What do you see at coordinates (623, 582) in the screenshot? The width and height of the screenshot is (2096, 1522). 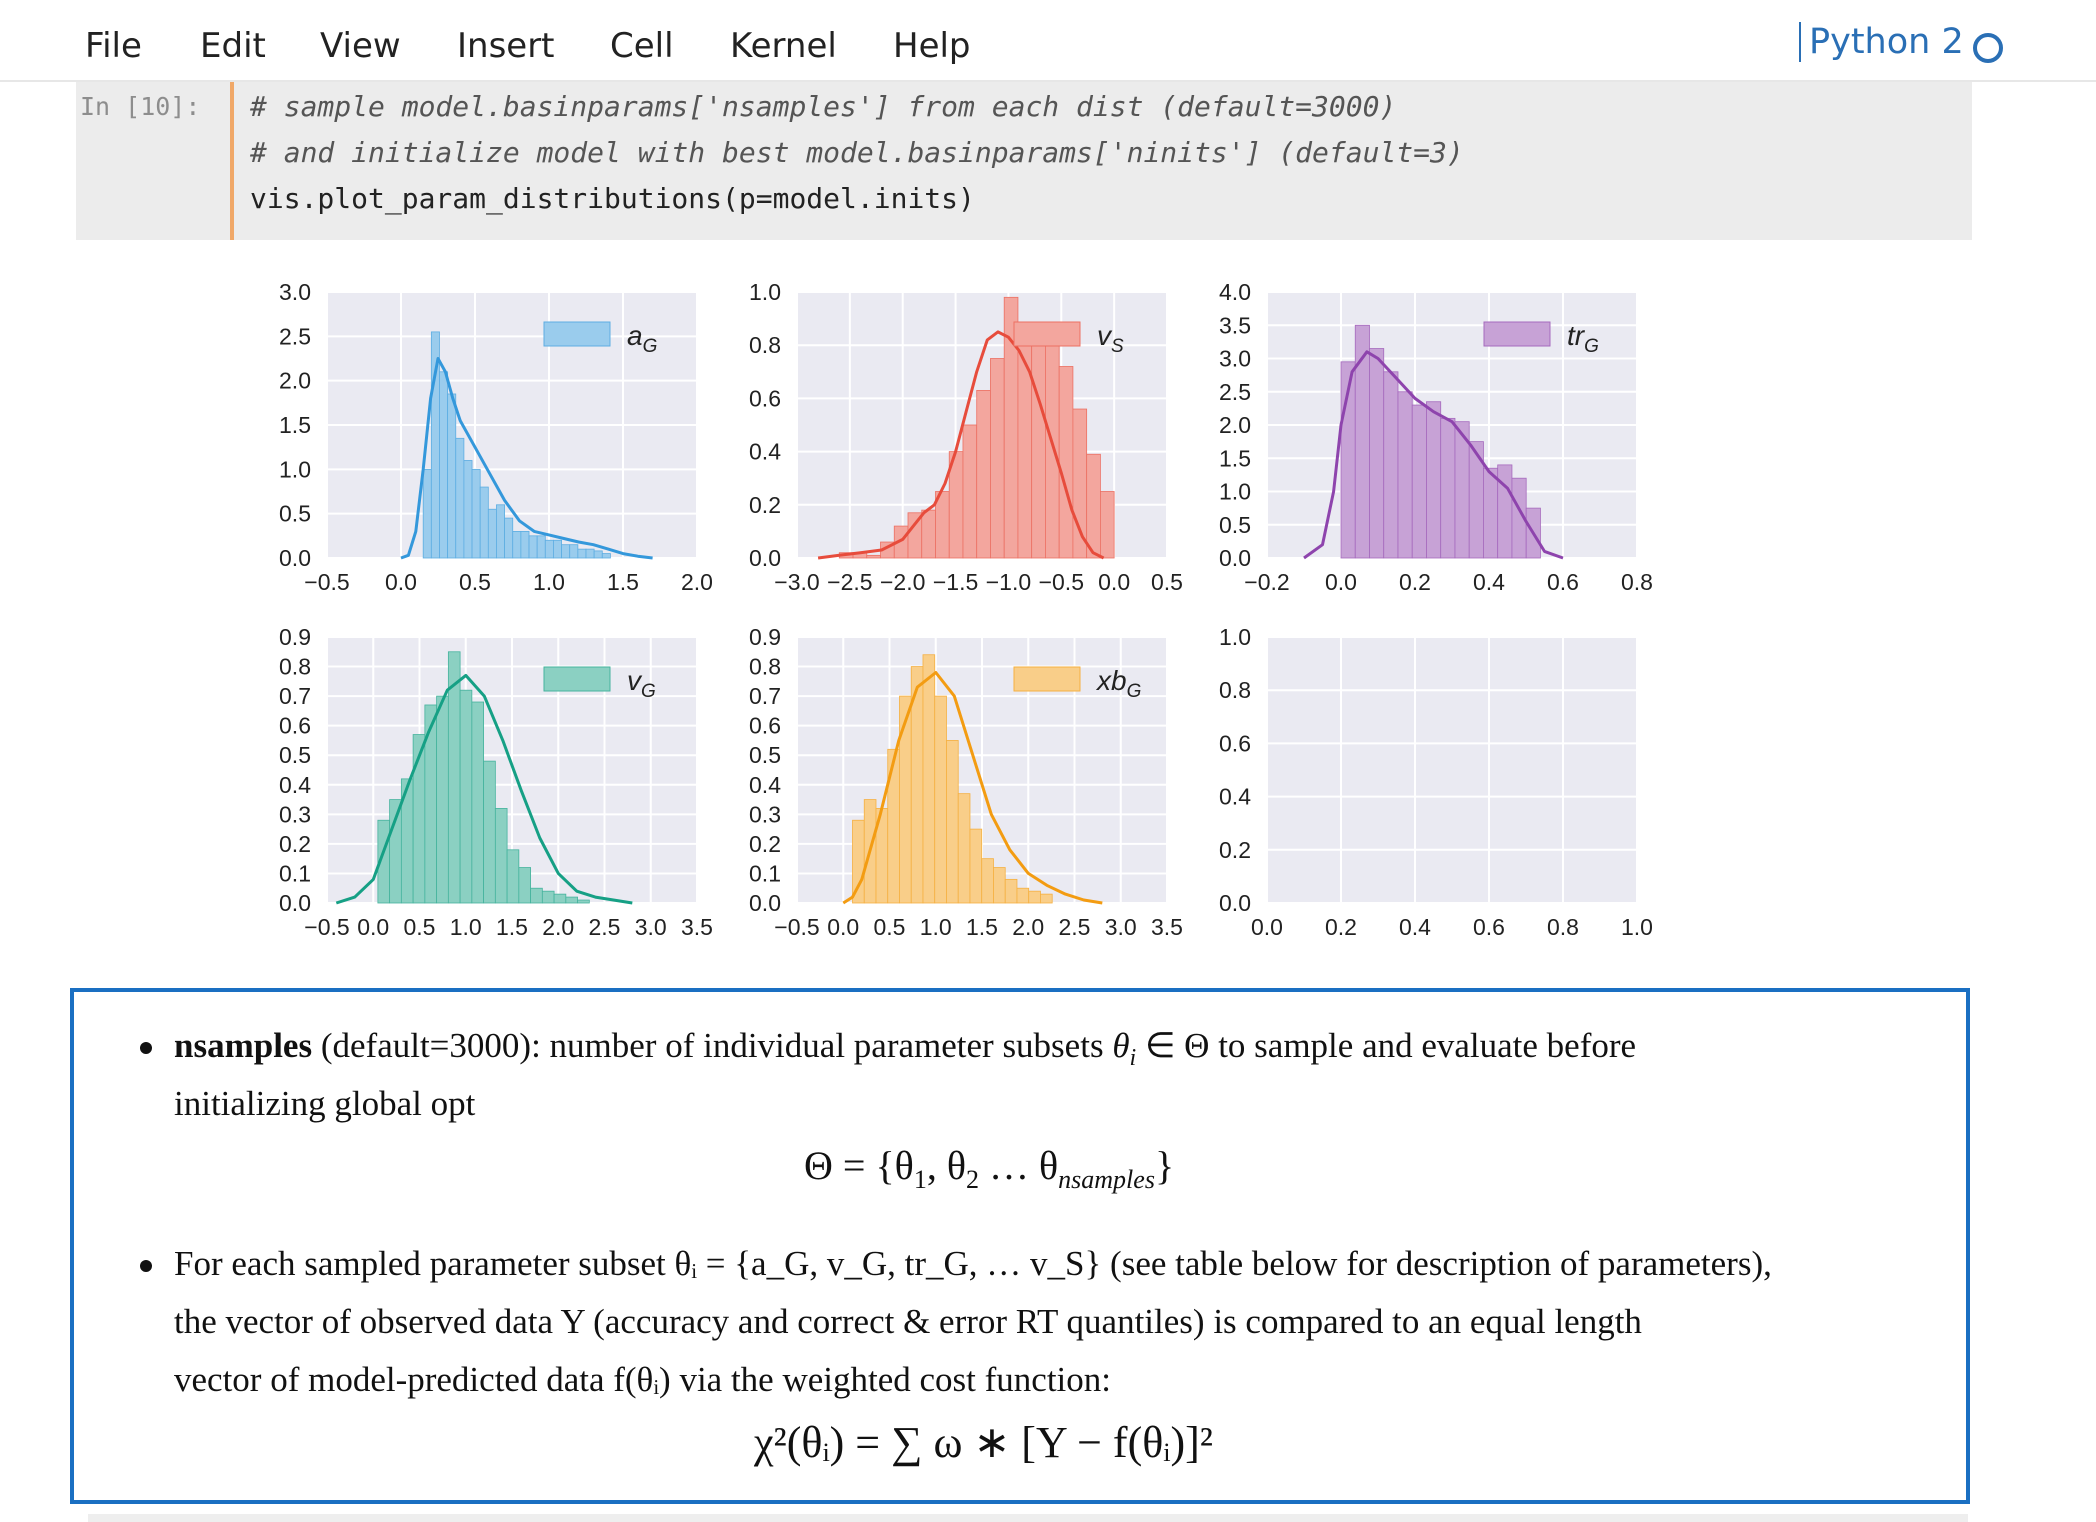 I see `x-tick-label: 1.5` at bounding box center [623, 582].